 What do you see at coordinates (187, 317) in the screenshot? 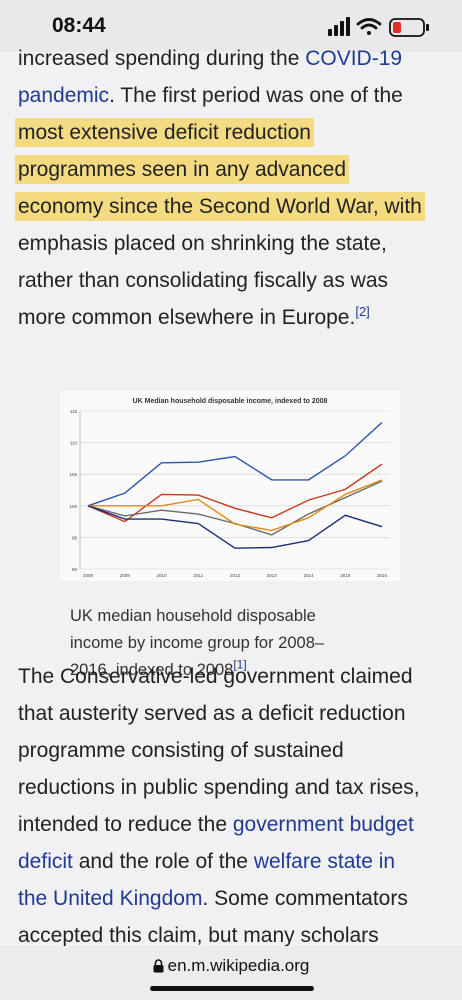
I see `para1-line8: more common elsewhere in Europe.` at bounding box center [187, 317].